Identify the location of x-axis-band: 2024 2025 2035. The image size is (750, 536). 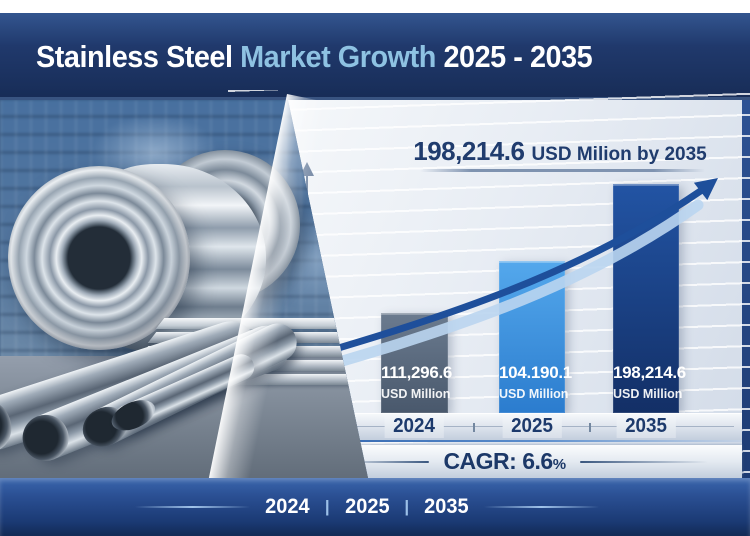
(516, 426).